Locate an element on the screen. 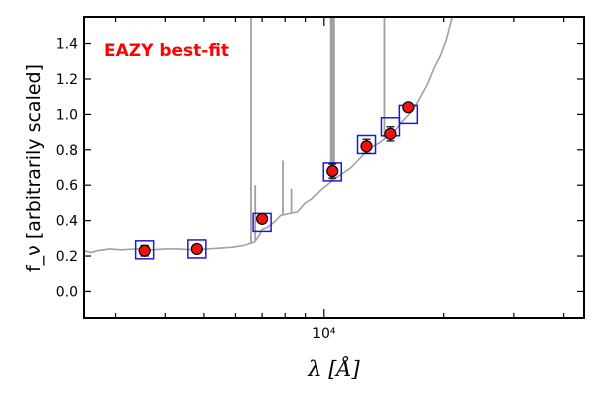  y-tick-label: 1.2 is located at coordinates (67, 80).